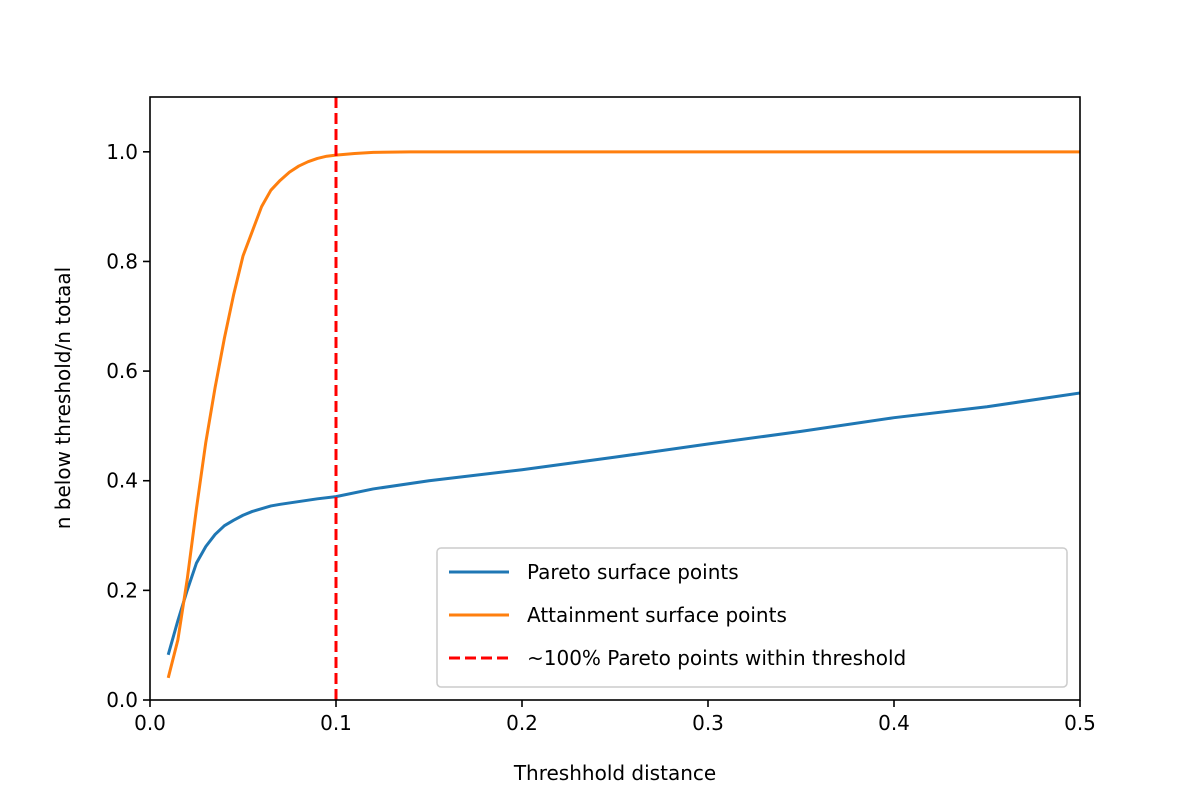 The width and height of the screenshot is (1200, 800). I want to click on x-axis-label: Threshhold distance, so click(614, 773).